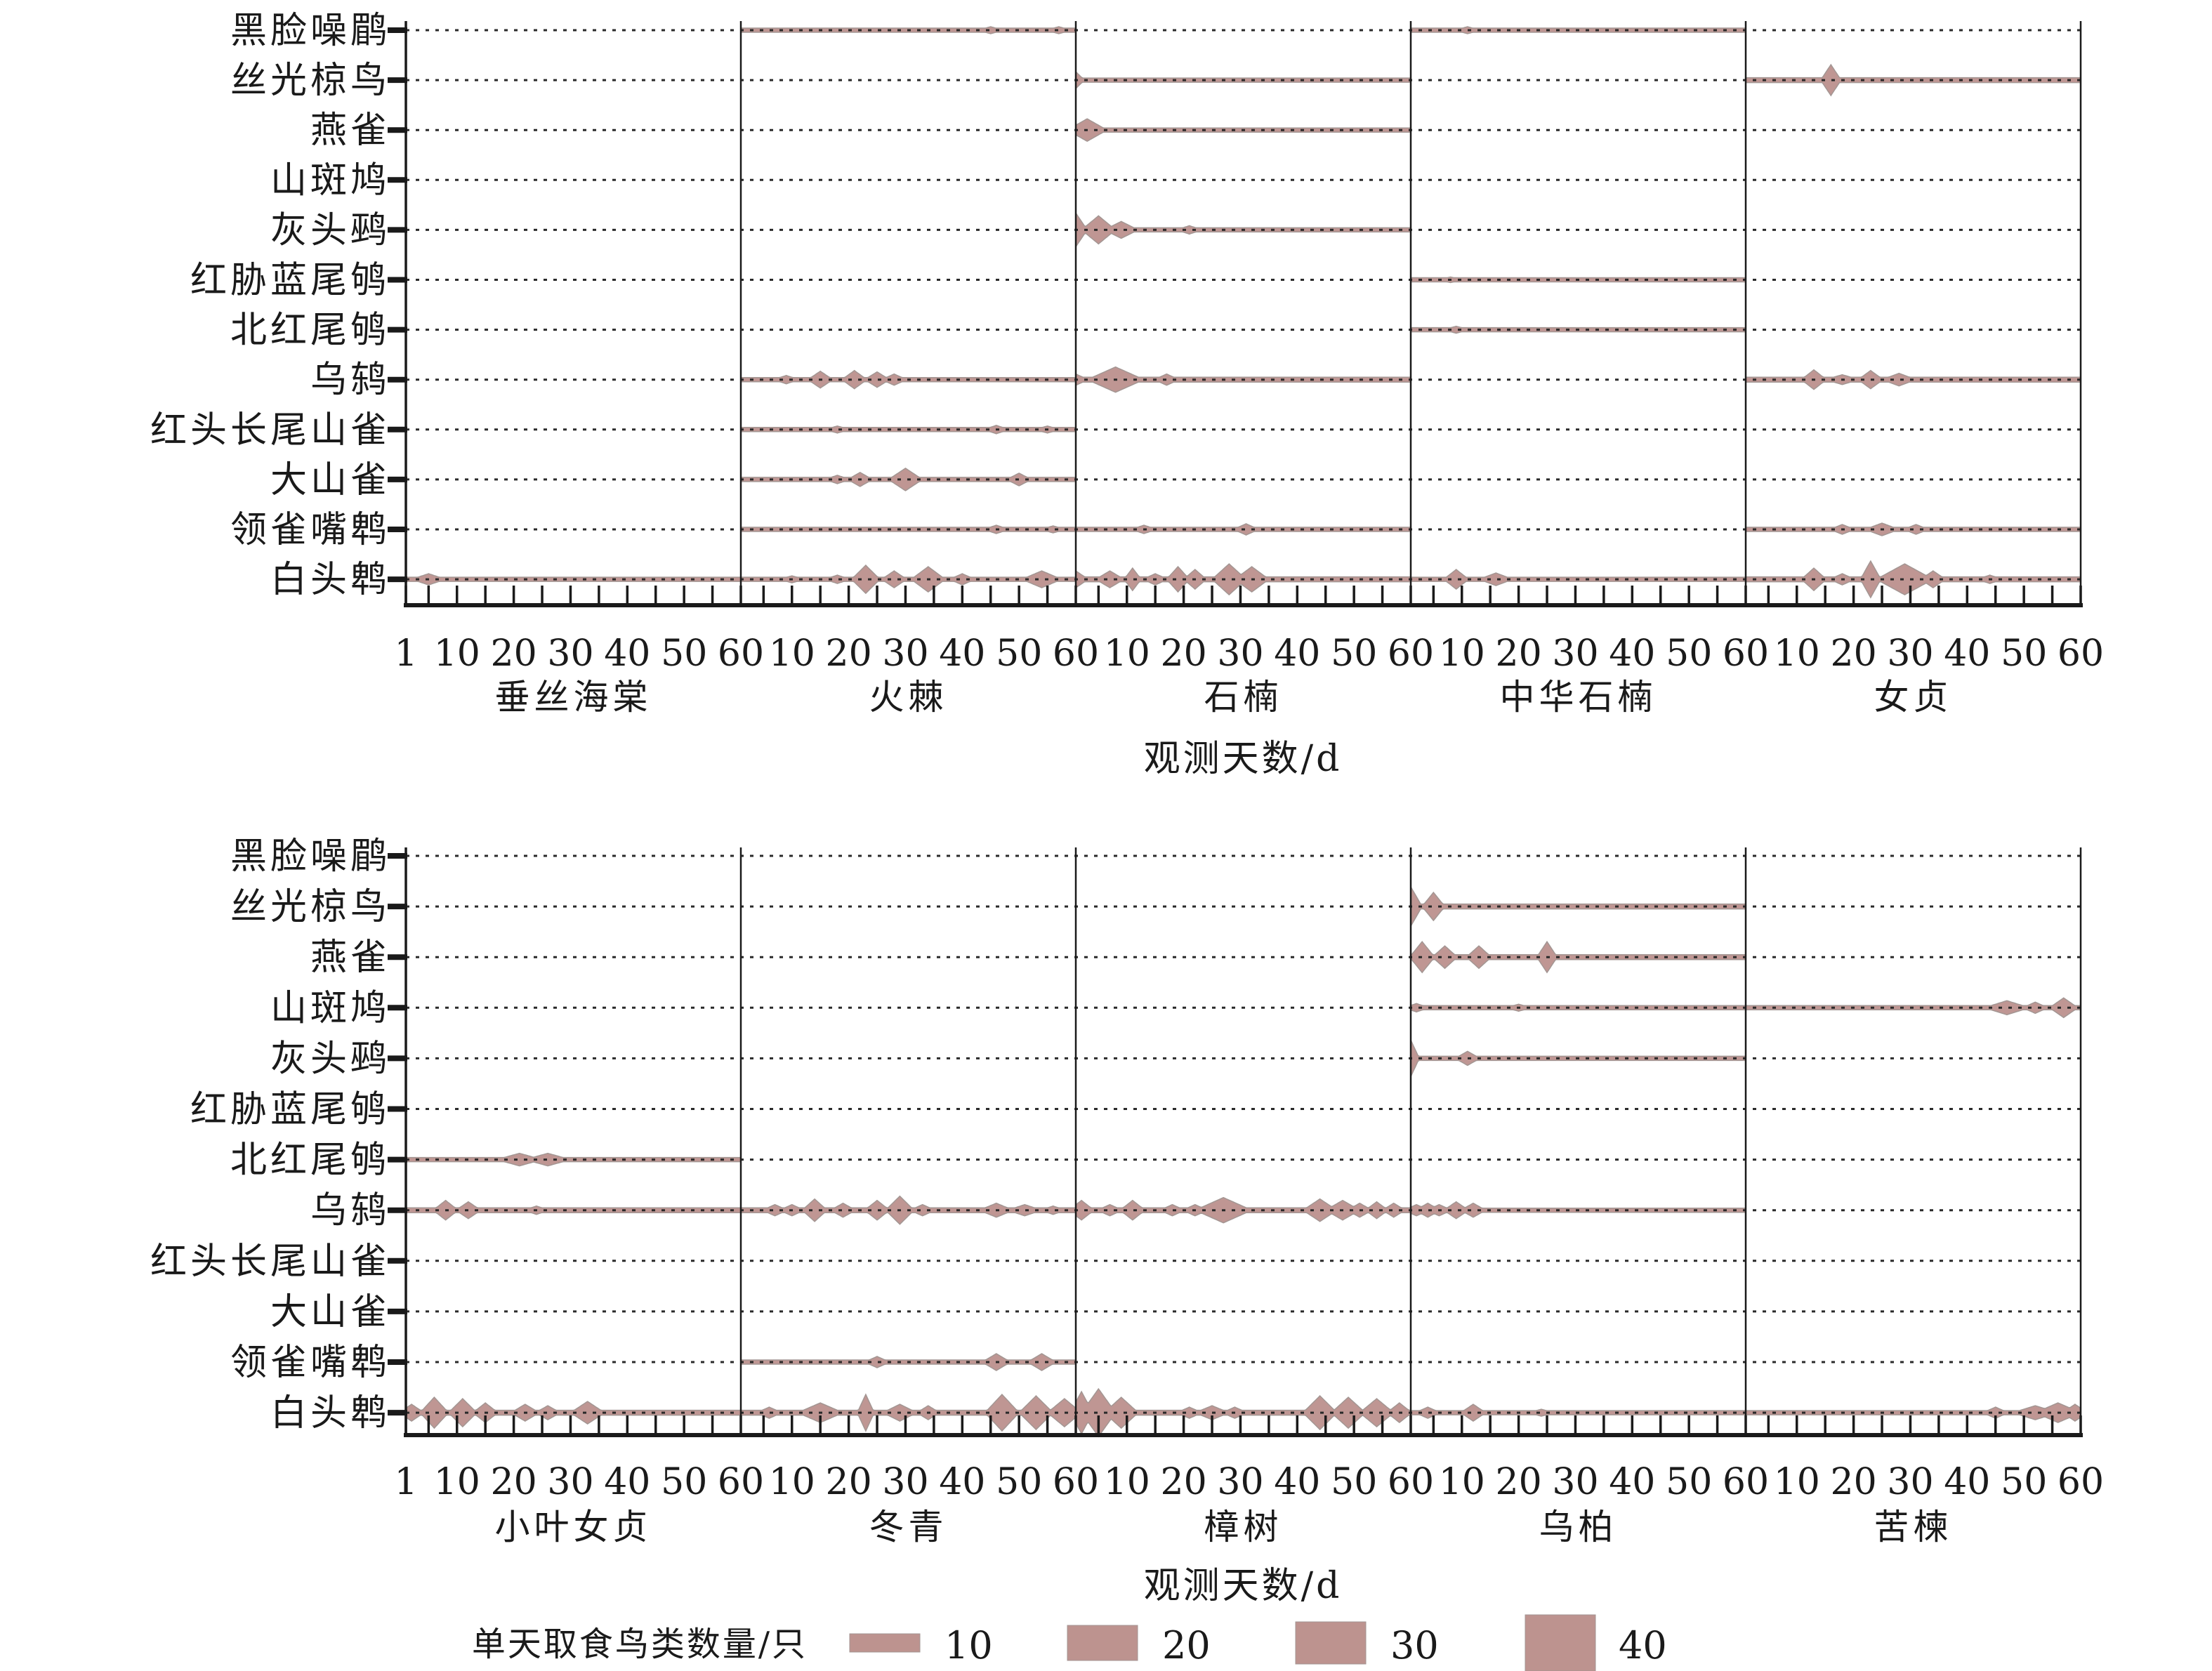  Describe the element at coordinates (330, 1008) in the screenshot. I see `bird-label: 山斑鸠` at that location.